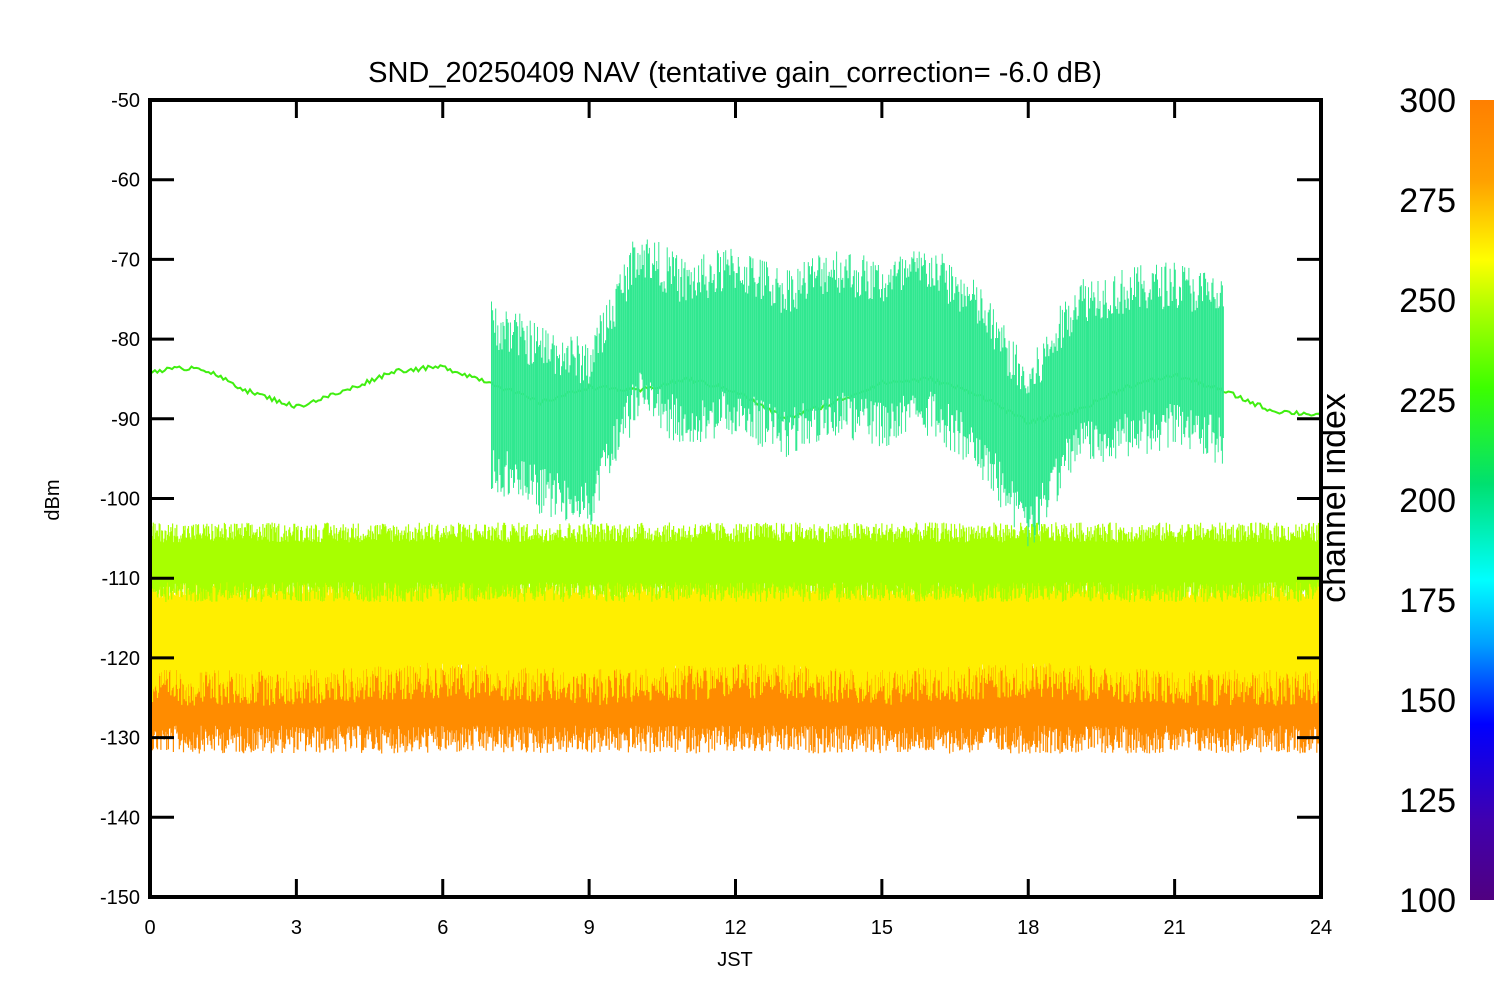 This screenshot has height=1000, width=1500. Describe the element at coordinates (125, 340) in the screenshot. I see `y-tick-label: -80` at that location.